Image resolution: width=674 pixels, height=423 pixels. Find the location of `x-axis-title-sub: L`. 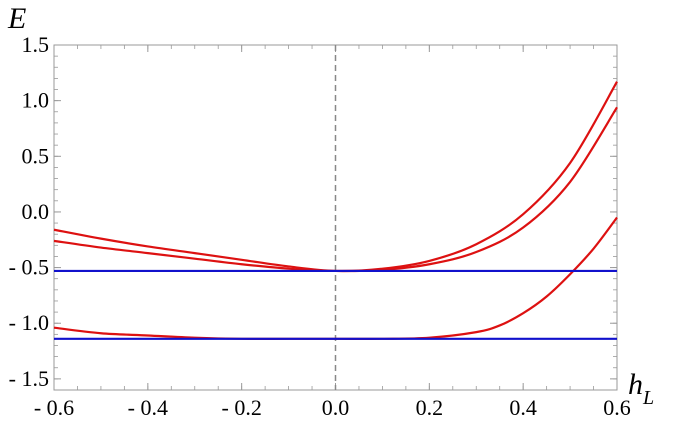

x-axis-title-sub: L is located at coordinates (648, 398).